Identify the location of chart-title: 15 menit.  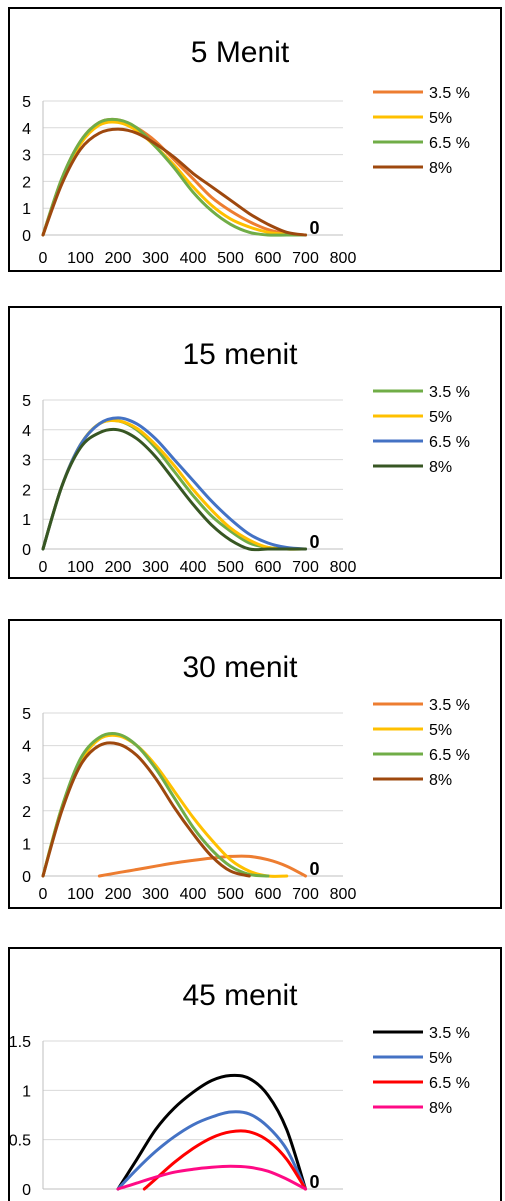
(240, 354).